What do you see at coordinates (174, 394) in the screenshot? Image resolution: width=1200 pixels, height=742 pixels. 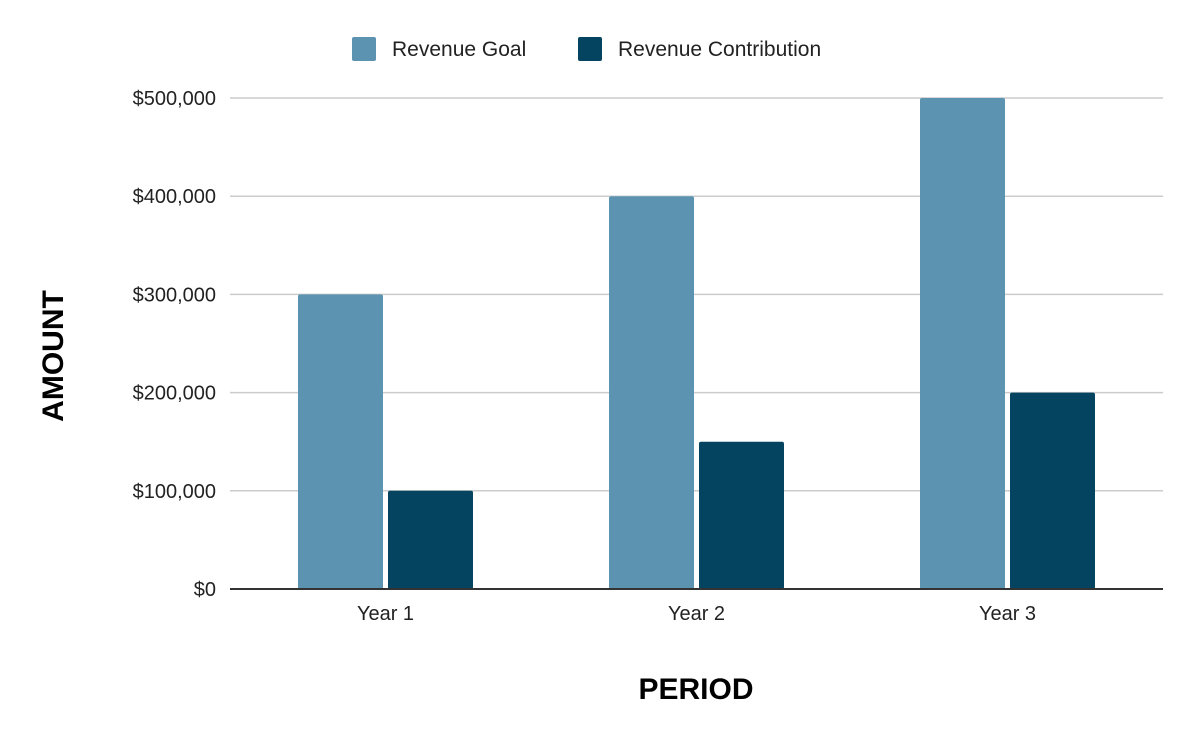 I see `y-tick-label: $200,000` at bounding box center [174, 394].